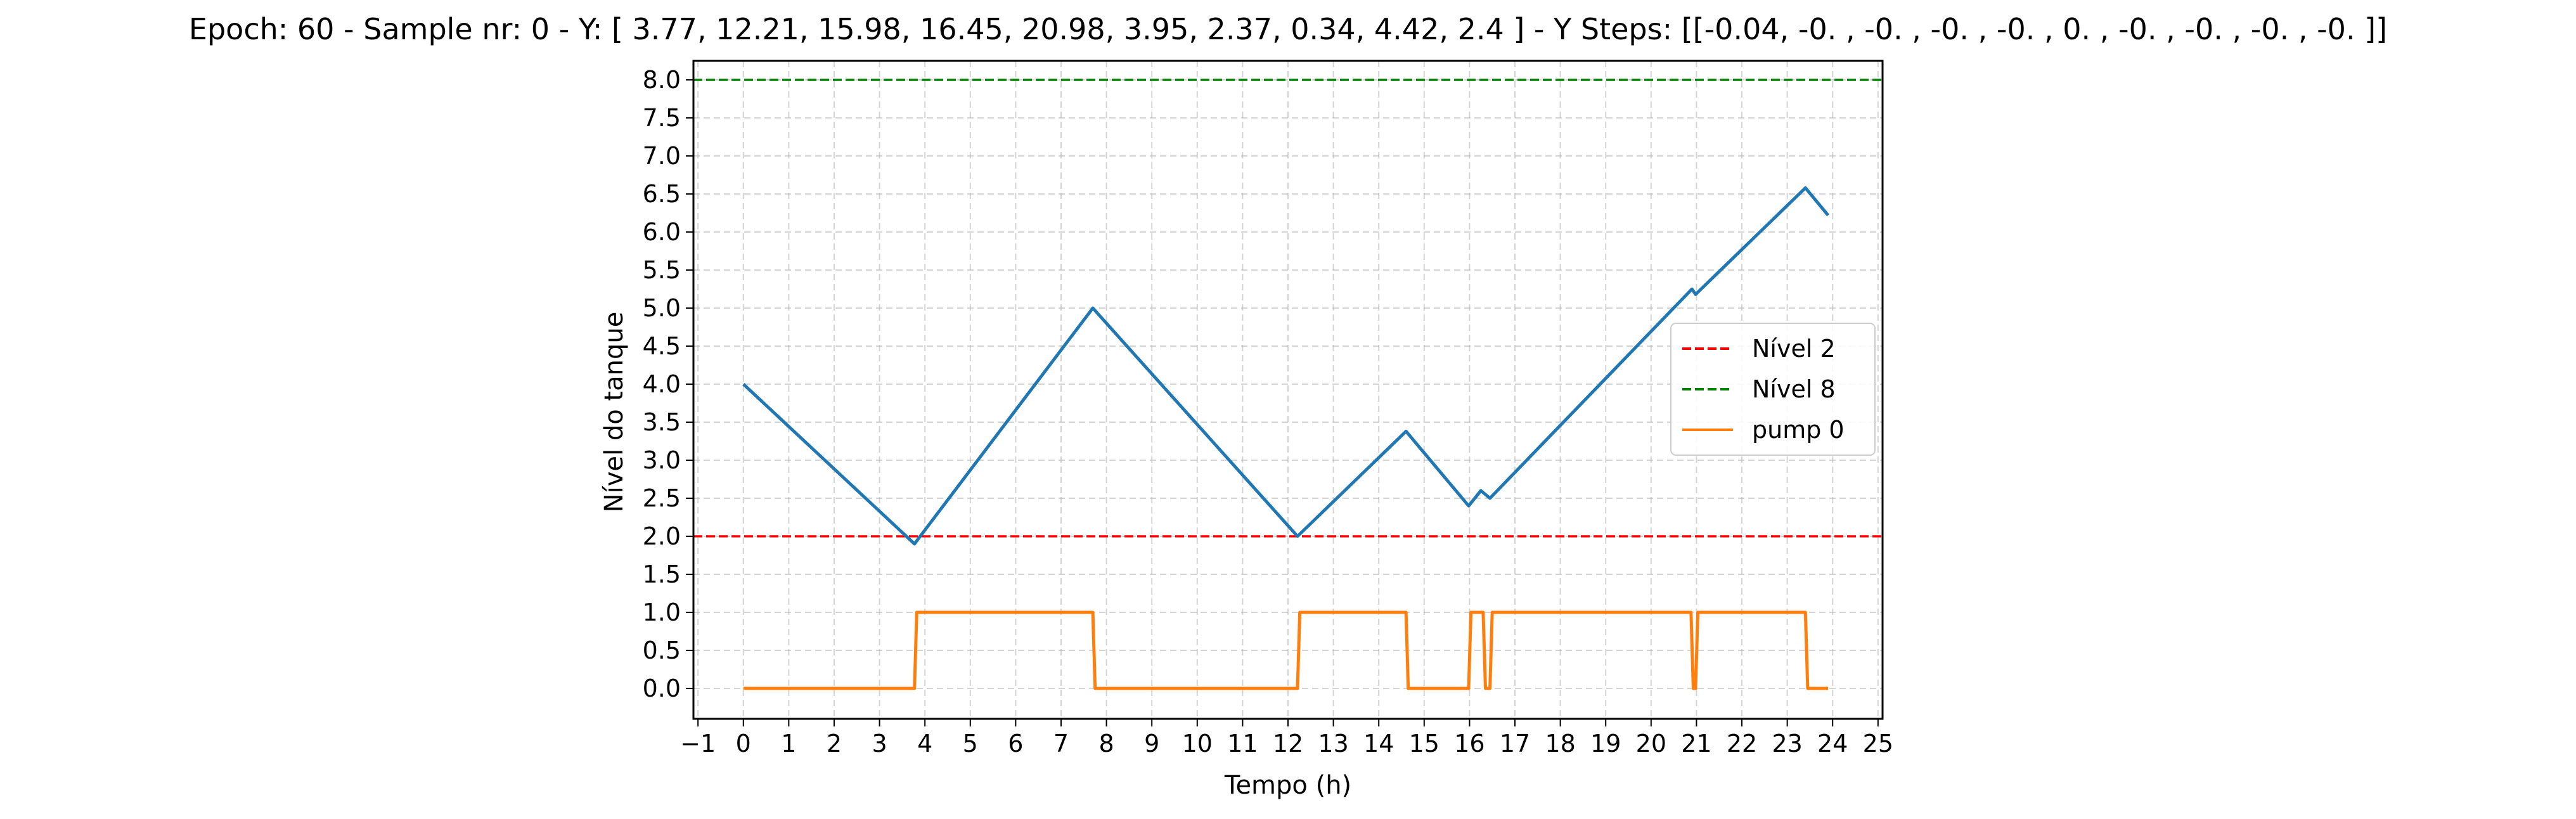  What do you see at coordinates (744, 744) in the screenshot?
I see `x-tick-label: 0` at bounding box center [744, 744].